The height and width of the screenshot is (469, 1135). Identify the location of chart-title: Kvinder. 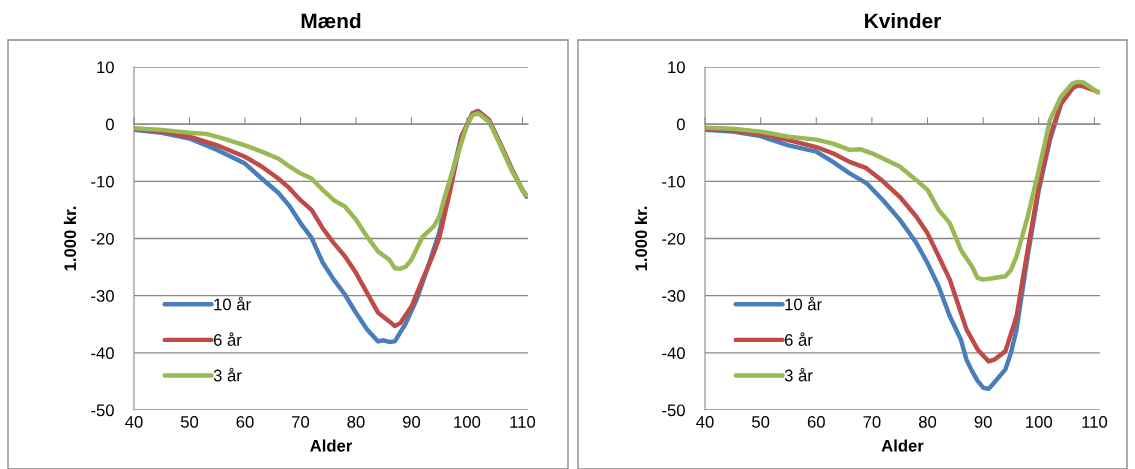
(903, 21).